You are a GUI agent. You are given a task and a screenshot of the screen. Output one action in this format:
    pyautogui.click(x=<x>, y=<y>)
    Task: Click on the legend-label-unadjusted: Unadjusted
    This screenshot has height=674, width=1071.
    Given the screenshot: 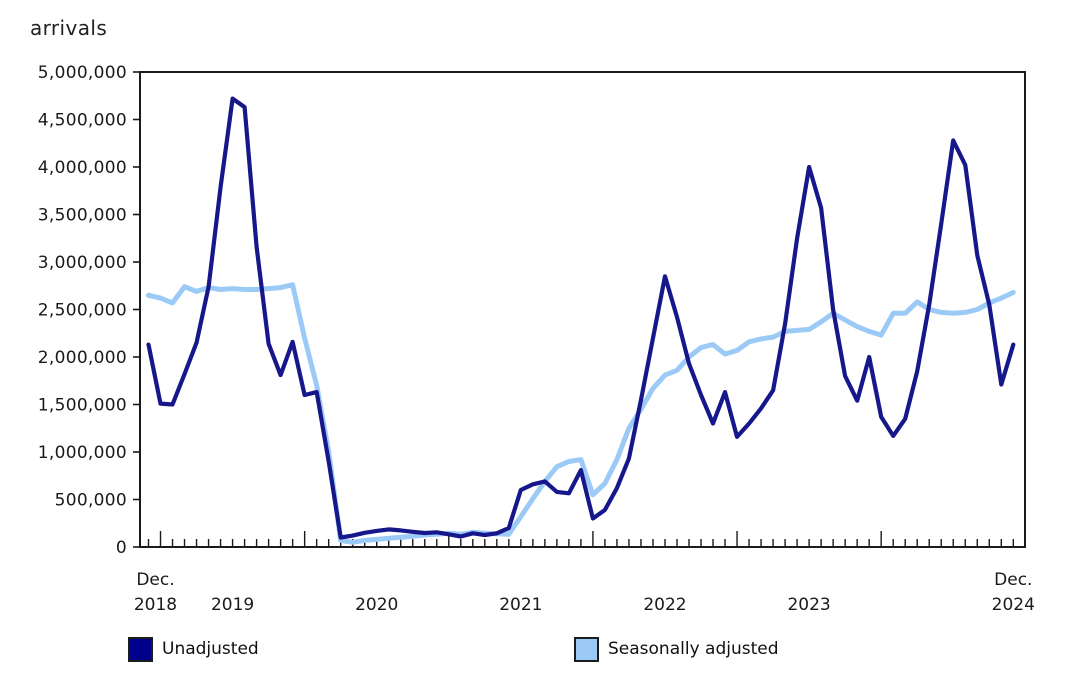 What is the action you would take?
    pyautogui.click(x=210, y=649)
    